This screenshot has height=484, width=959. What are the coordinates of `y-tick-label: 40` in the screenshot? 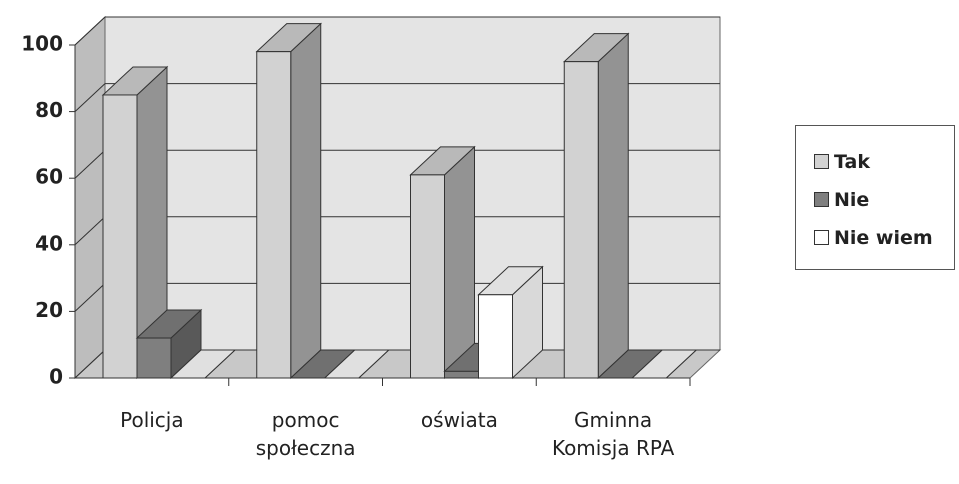 It's located at (49, 243).